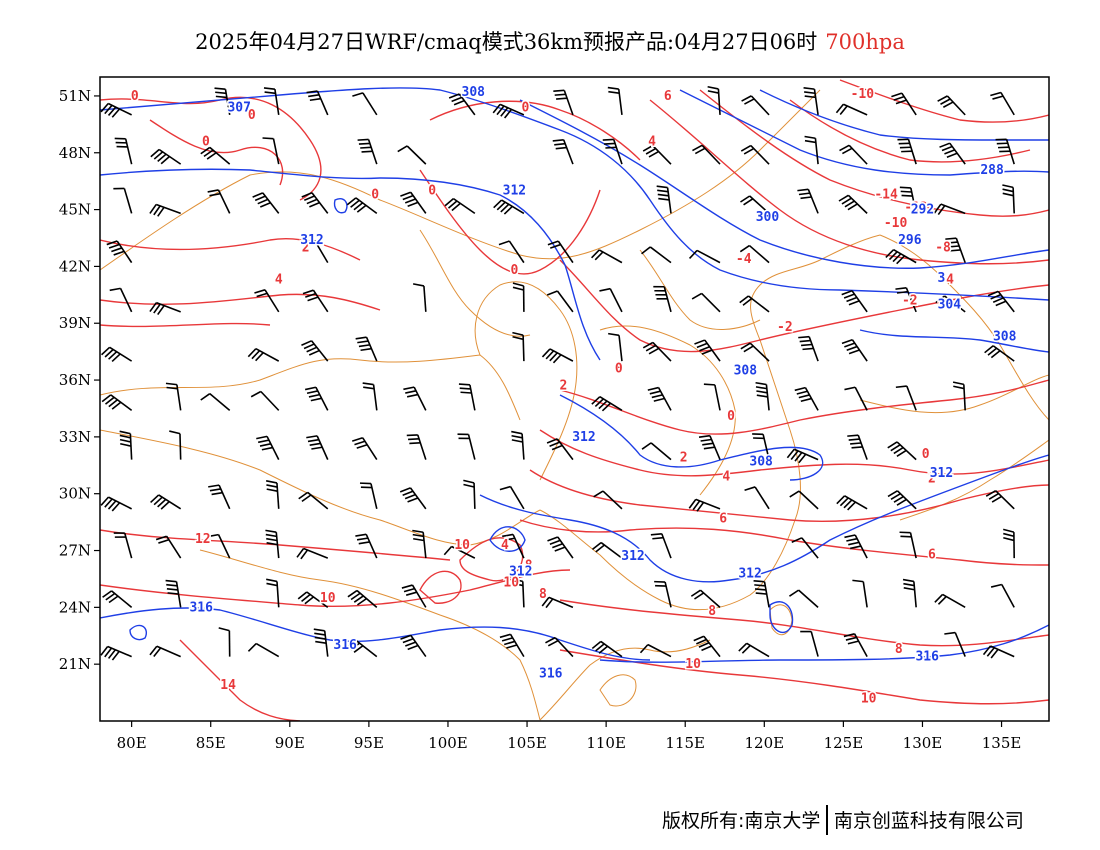 The image size is (1100, 850). What do you see at coordinates (75, 494) in the screenshot?
I see `y-tick-label: 30N` at bounding box center [75, 494].